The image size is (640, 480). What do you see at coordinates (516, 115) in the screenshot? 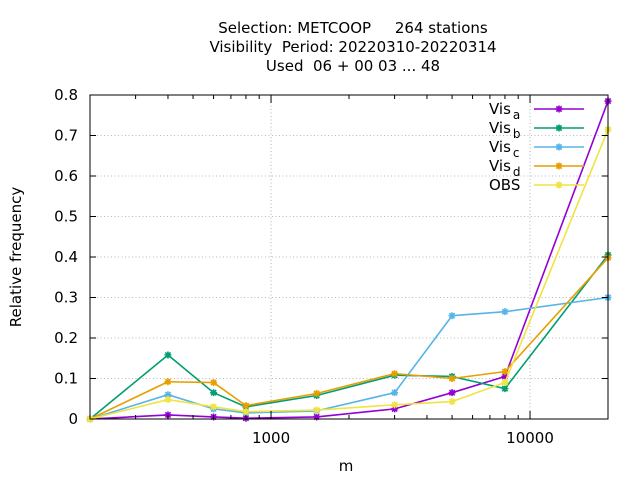
I see `legend-label-subscript: a` at bounding box center [516, 115].